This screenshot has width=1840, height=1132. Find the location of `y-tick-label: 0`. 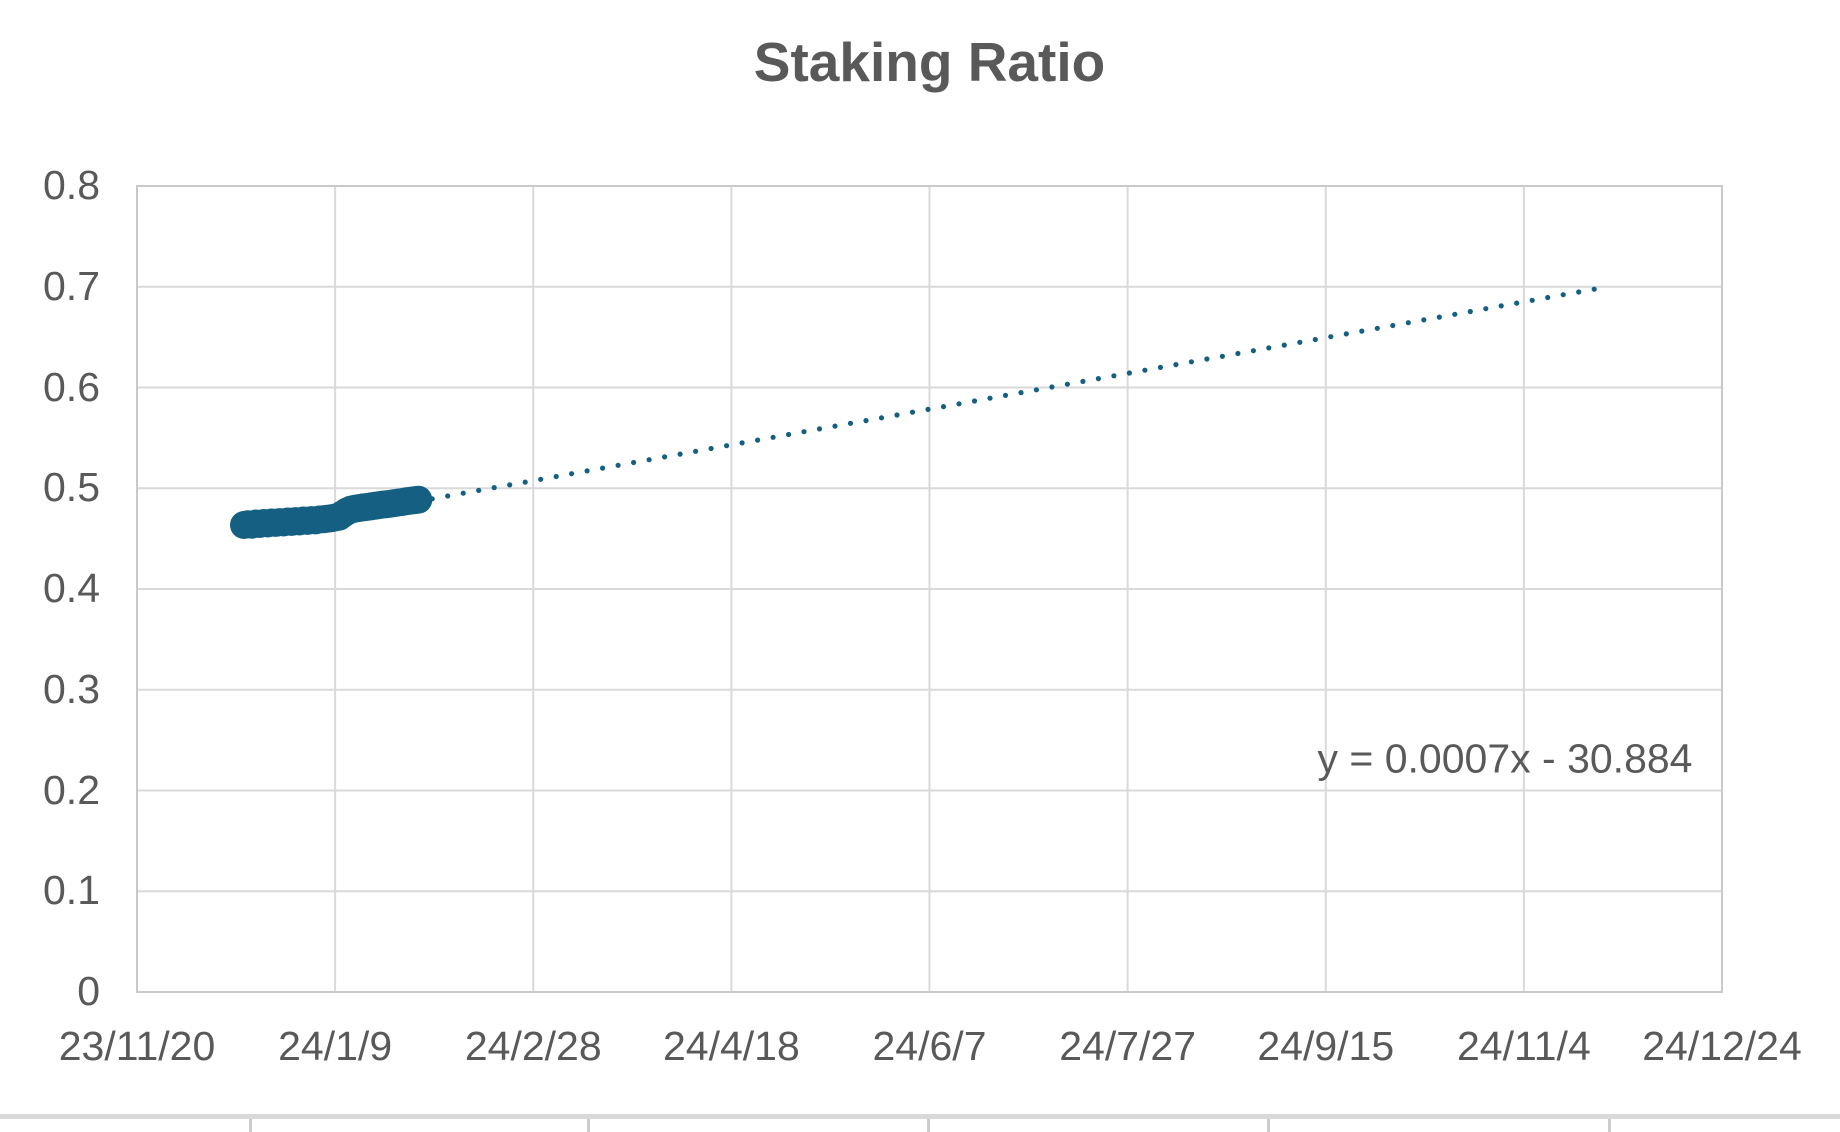

y-tick-label: 0 is located at coordinates (88, 991).